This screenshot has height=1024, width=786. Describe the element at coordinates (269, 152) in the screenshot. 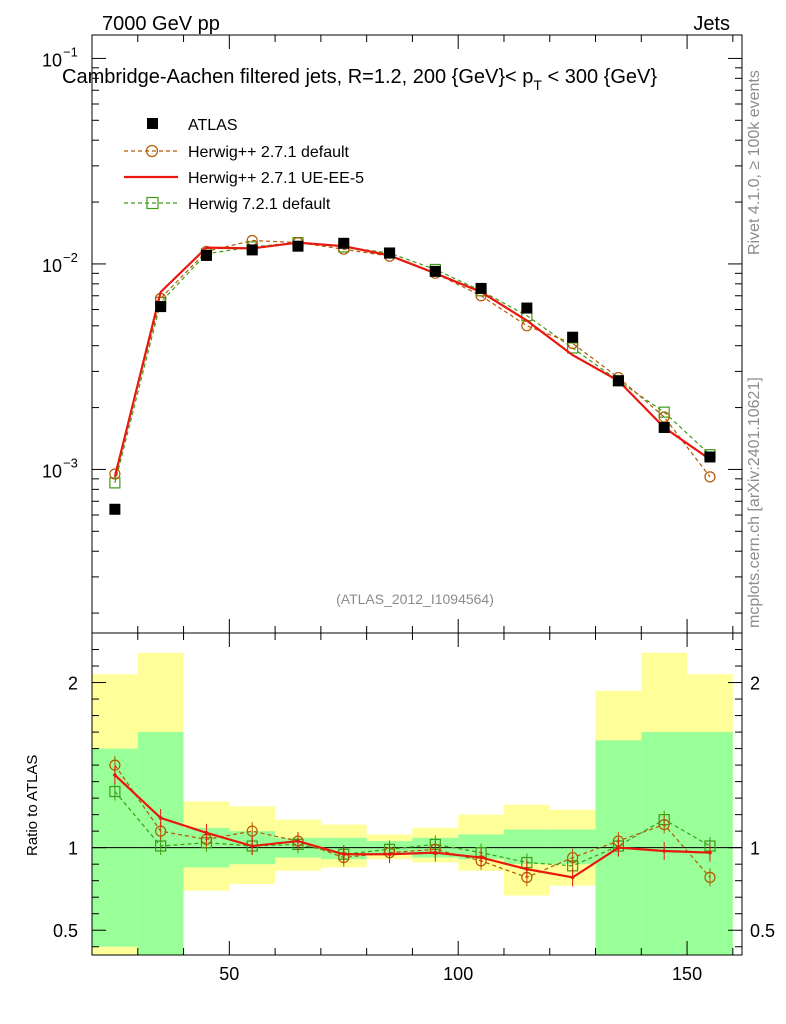

I see `legend-label-herwigpp-default: Herwig++ 2.7.1 default` at that location.